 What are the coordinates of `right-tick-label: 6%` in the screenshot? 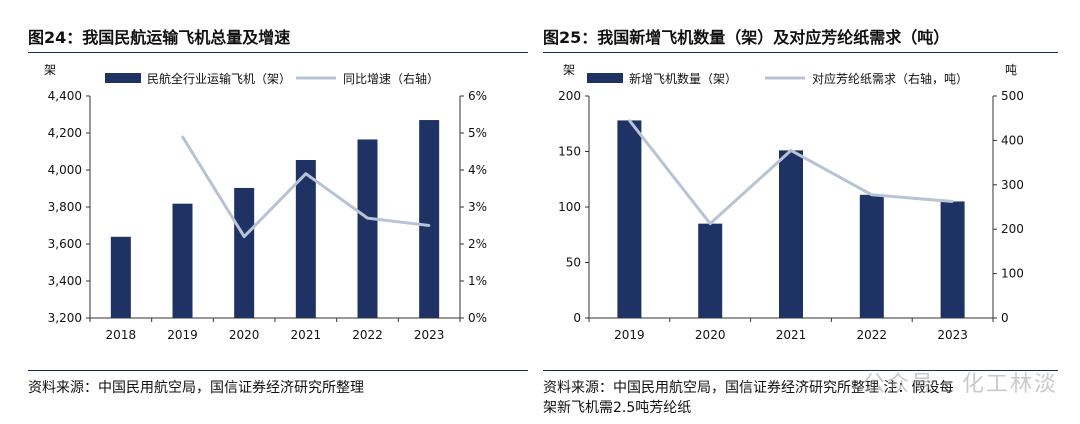 It's located at (477, 96).